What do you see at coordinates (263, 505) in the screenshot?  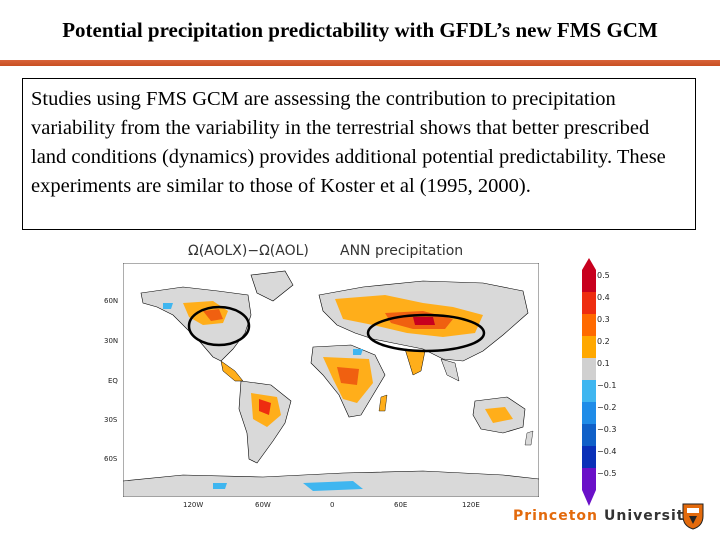 I see `lon-label-60w: 60W` at bounding box center [263, 505].